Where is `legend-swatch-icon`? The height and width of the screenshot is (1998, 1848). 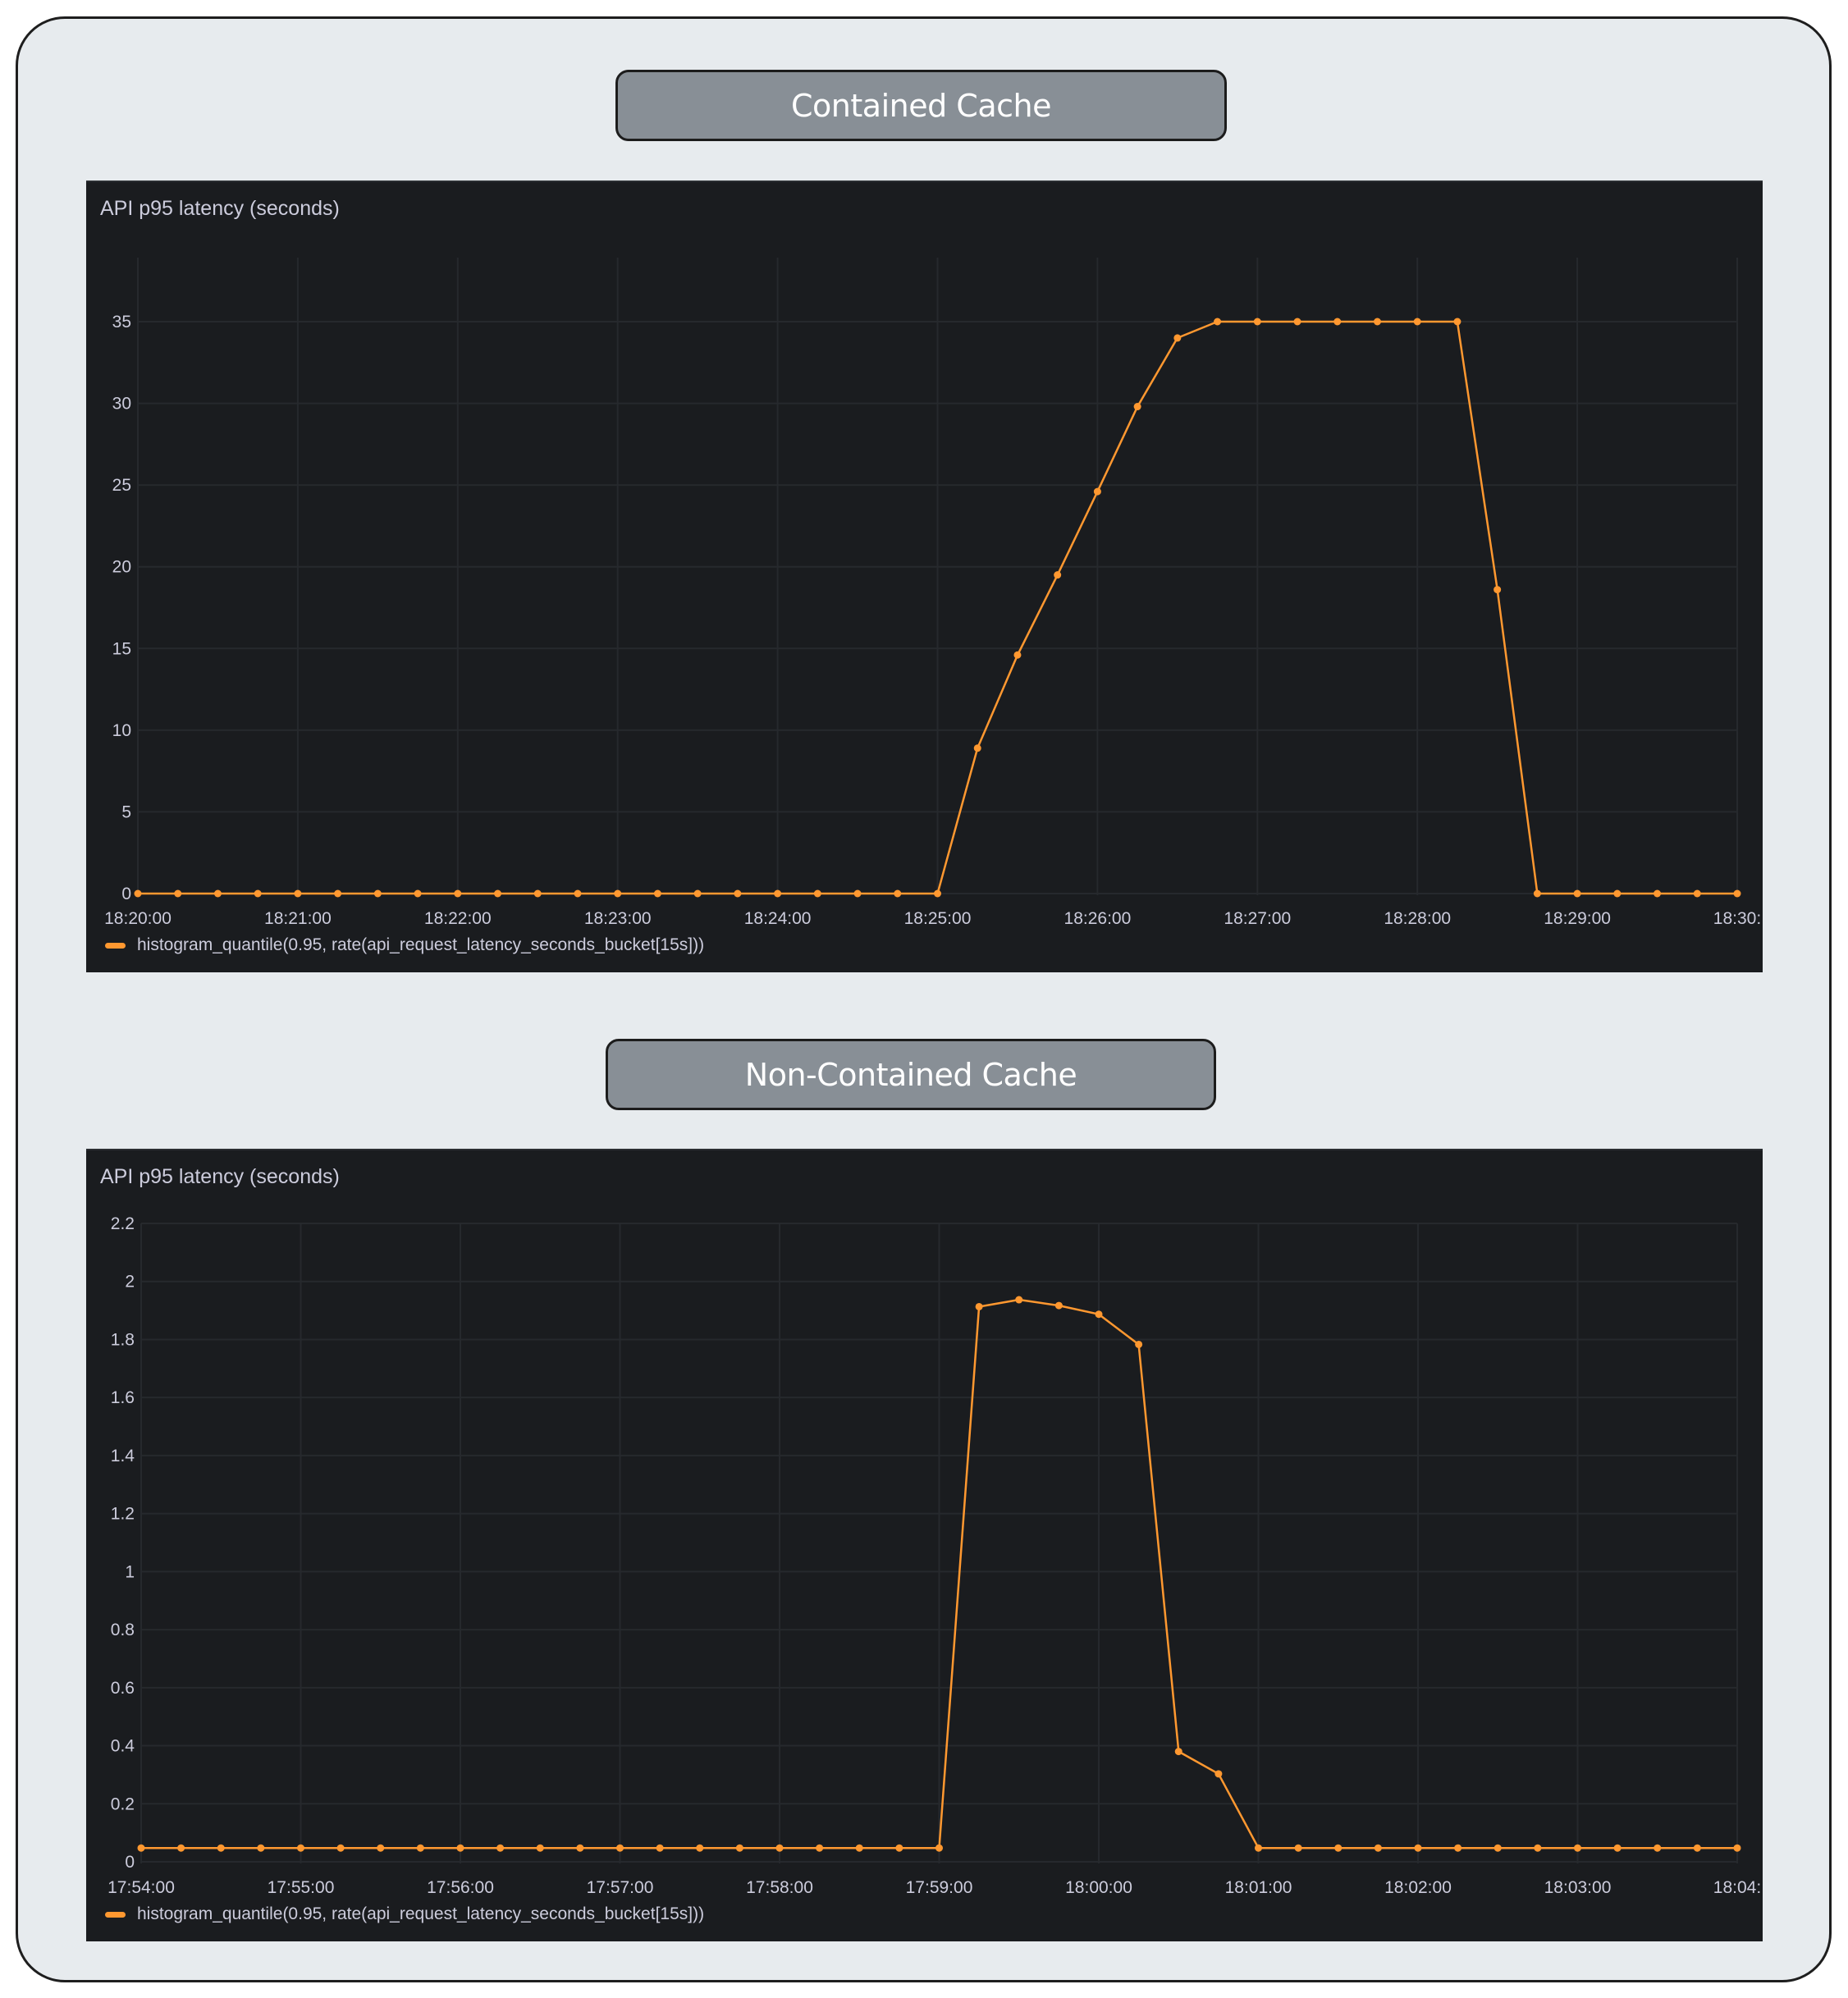
legend-swatch-icon is located at coordinates (115, 1915).